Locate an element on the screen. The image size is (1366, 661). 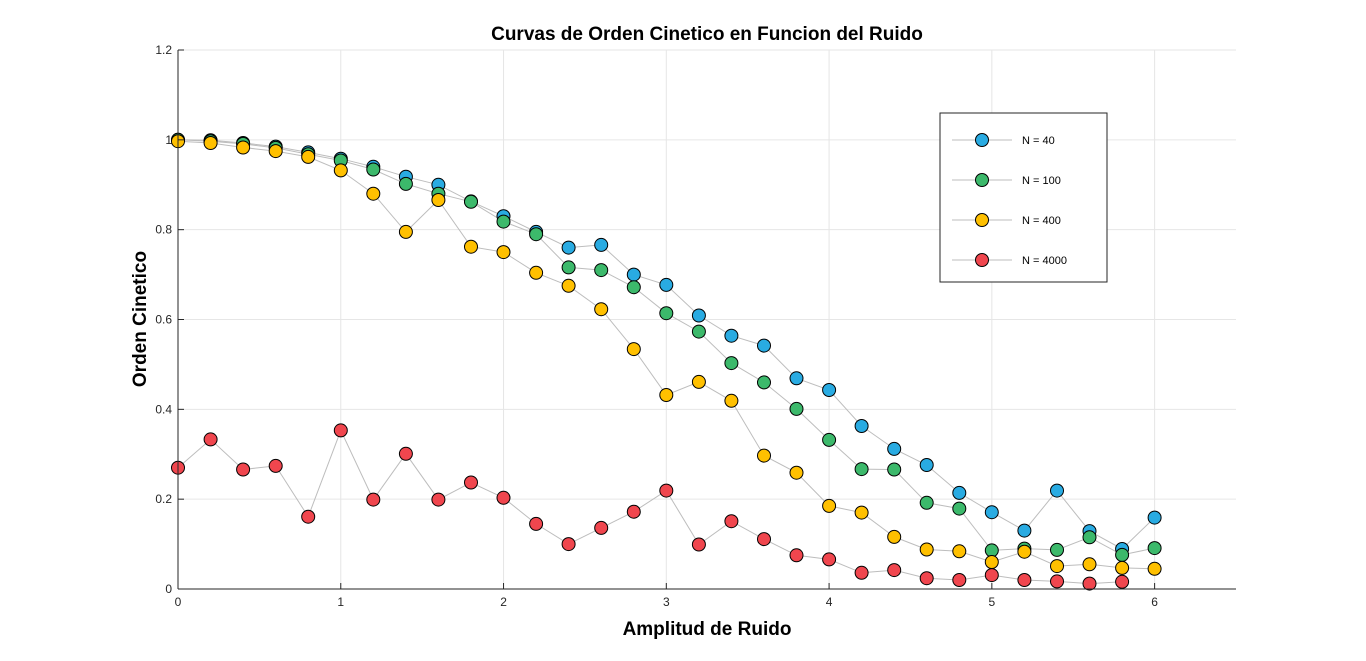
y-tick-label: 0.2 is located at coordinates (163, 499).